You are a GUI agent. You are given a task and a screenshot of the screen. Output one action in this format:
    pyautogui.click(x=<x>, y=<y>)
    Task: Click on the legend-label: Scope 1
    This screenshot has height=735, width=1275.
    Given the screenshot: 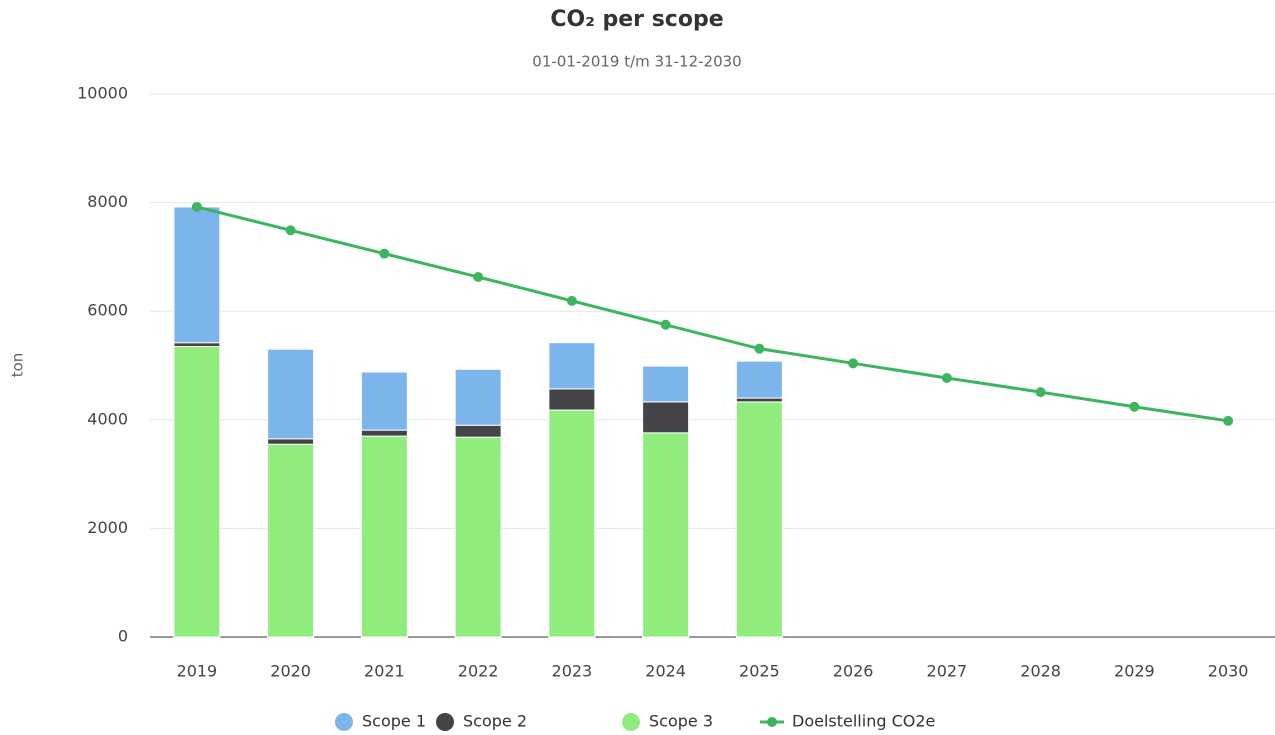 What is the action you would take?
    pyautogui.click(x=394, y=721)
    